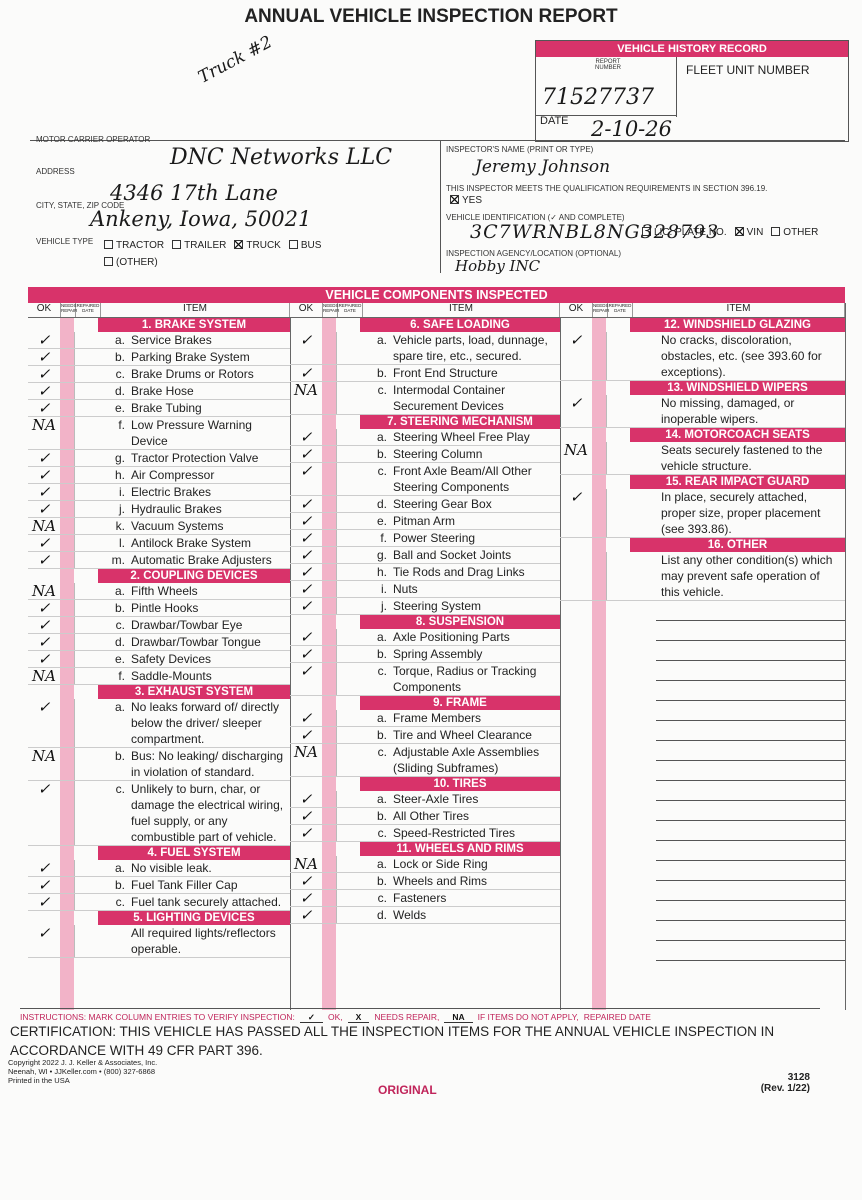 The height and width of the screenshot is (1200, 862). What do you see at coordinates (199, 245) in the screenshot?
I see `checkbox: TRAILER` at bounding box center [199, 245].